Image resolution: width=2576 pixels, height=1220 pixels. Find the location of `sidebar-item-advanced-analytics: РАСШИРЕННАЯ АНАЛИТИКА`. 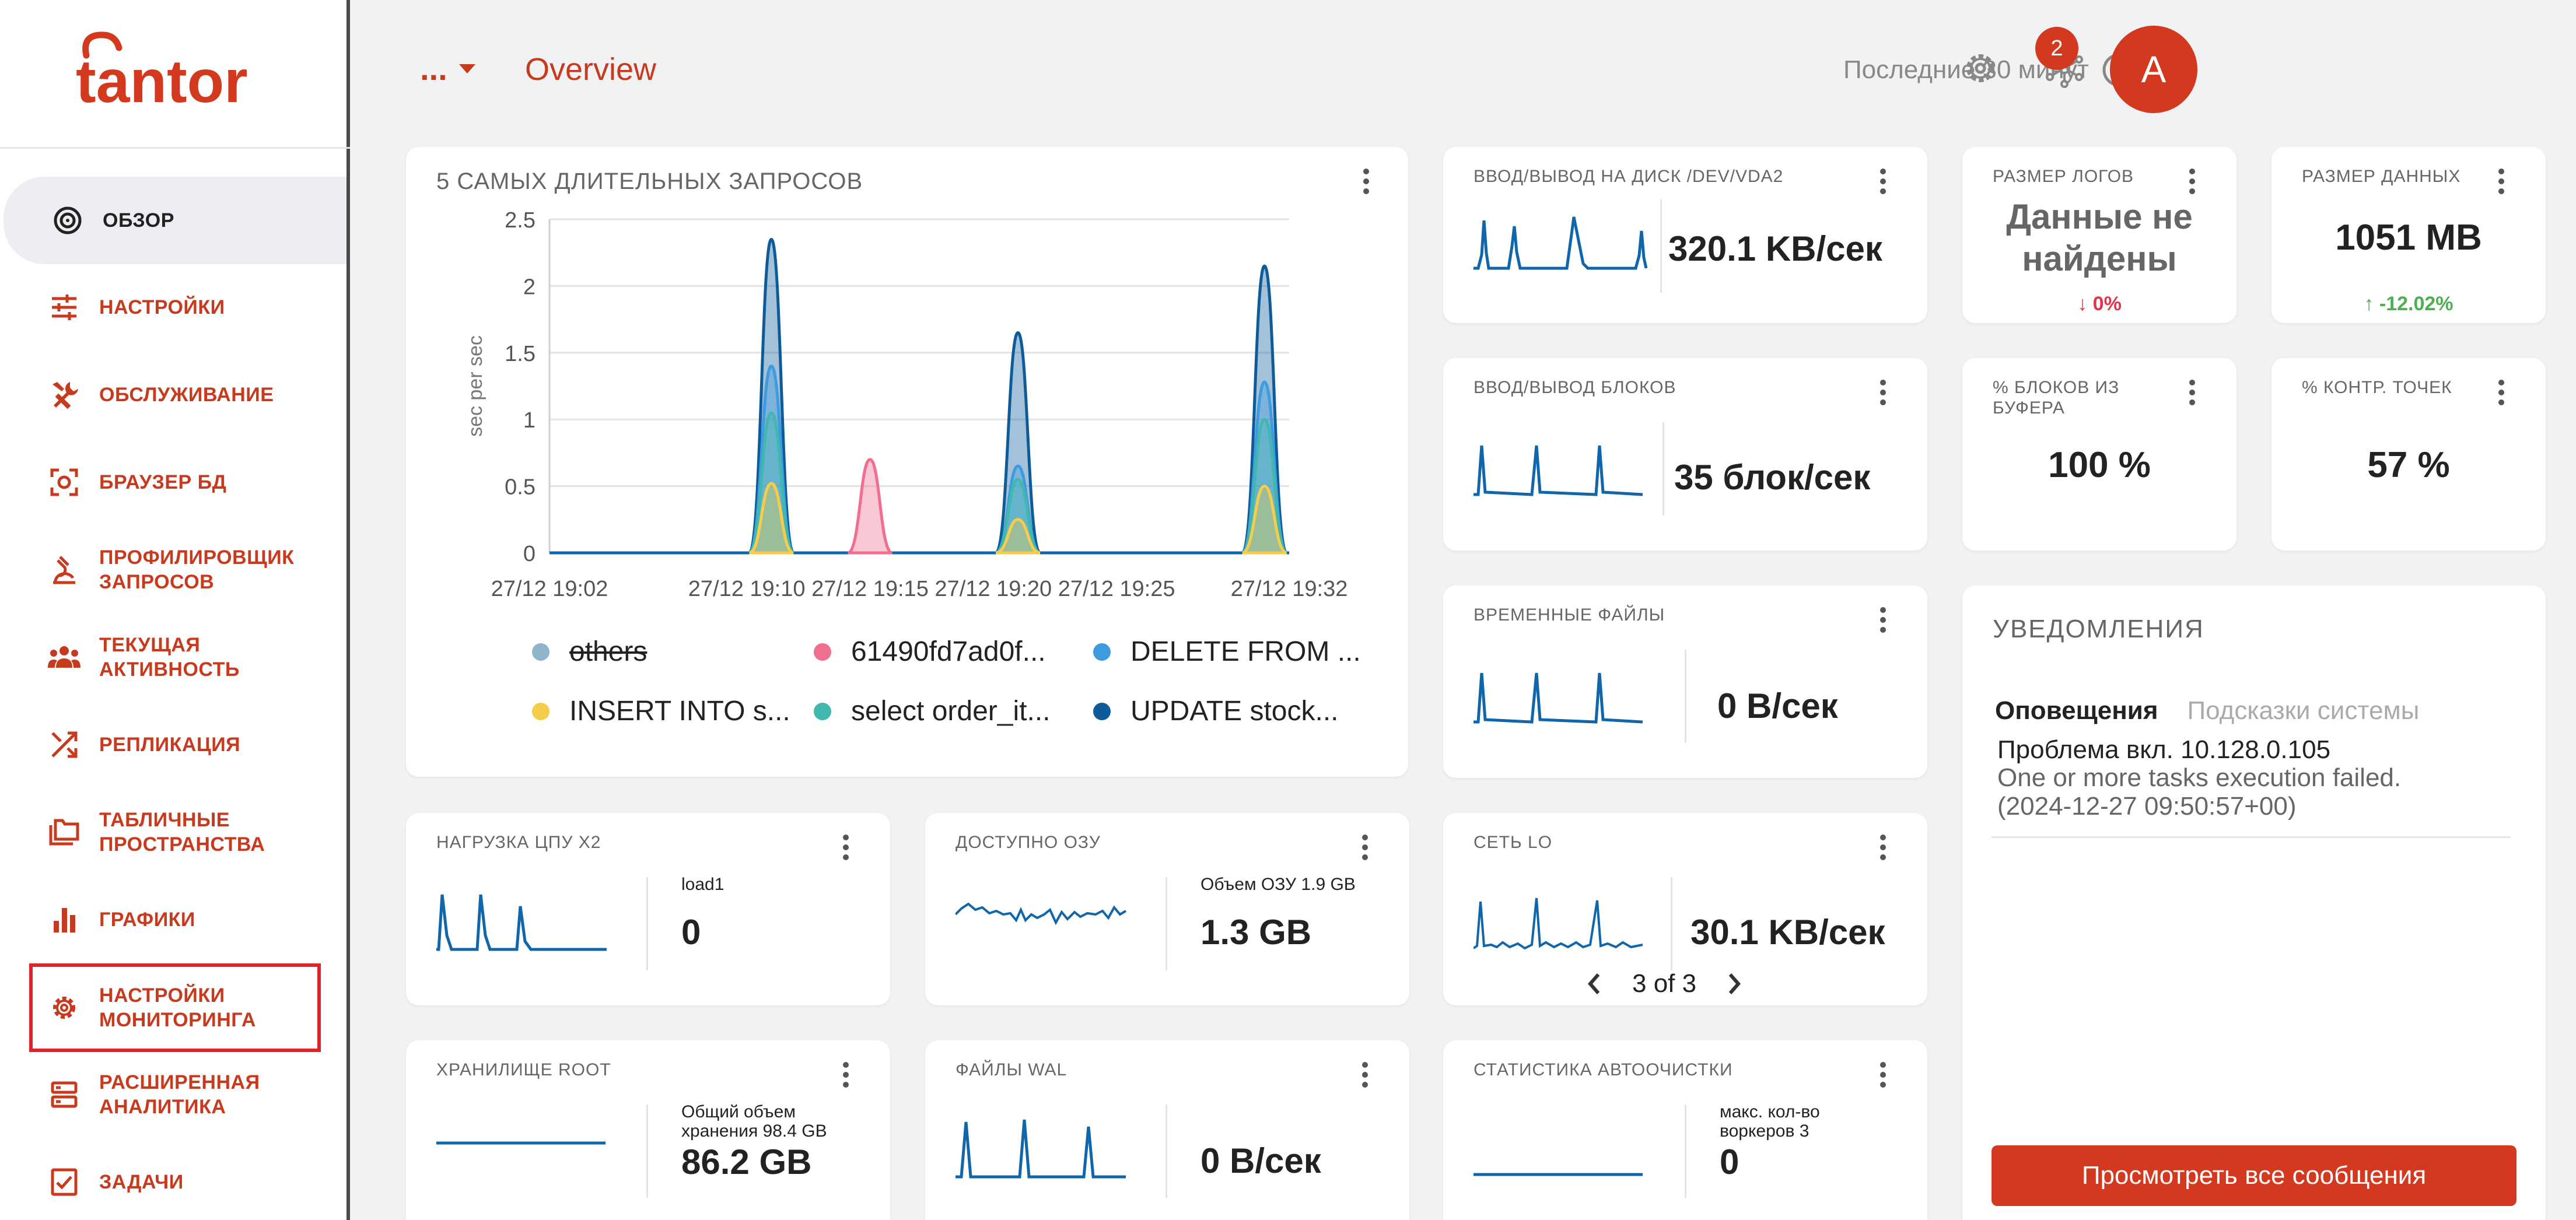

sidebar-item-advanced-analytics: РАСШИРЕННАЯ АНАЛИТИКА is located at coordinates (173, 1094).